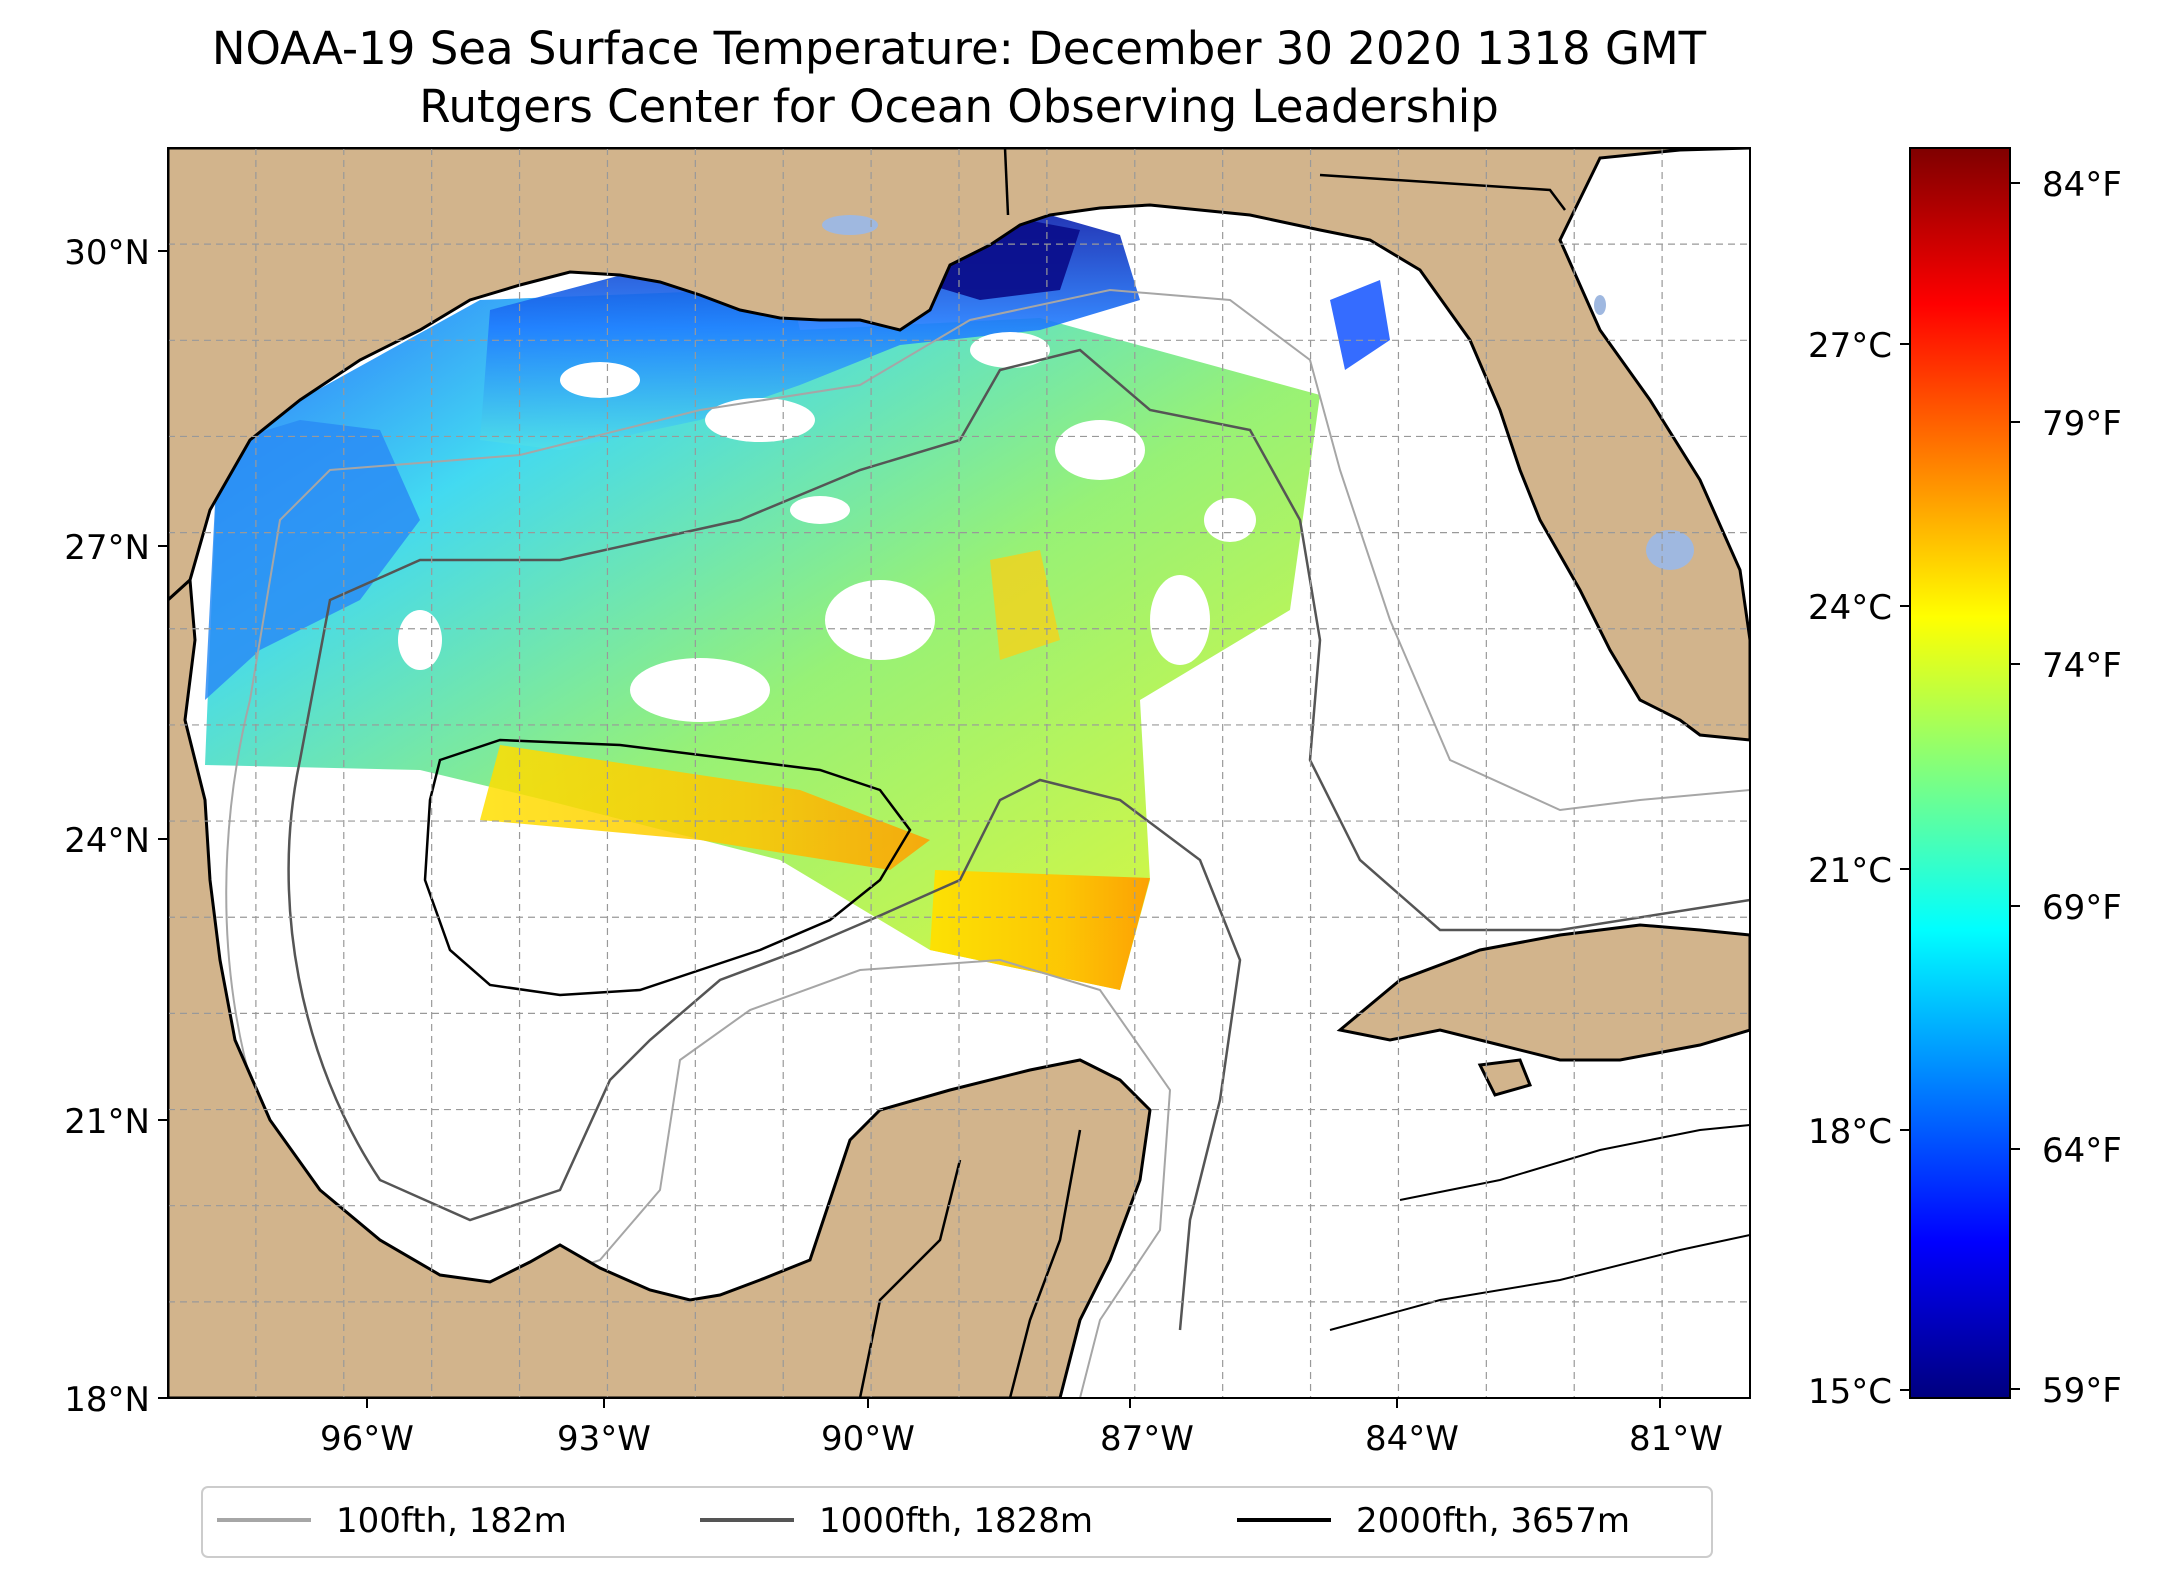 The width and height of the screenshot is (2160, 1582). I want to click on legend-item-1000fth: 1000fth, 1828m, so click(896, 1521).